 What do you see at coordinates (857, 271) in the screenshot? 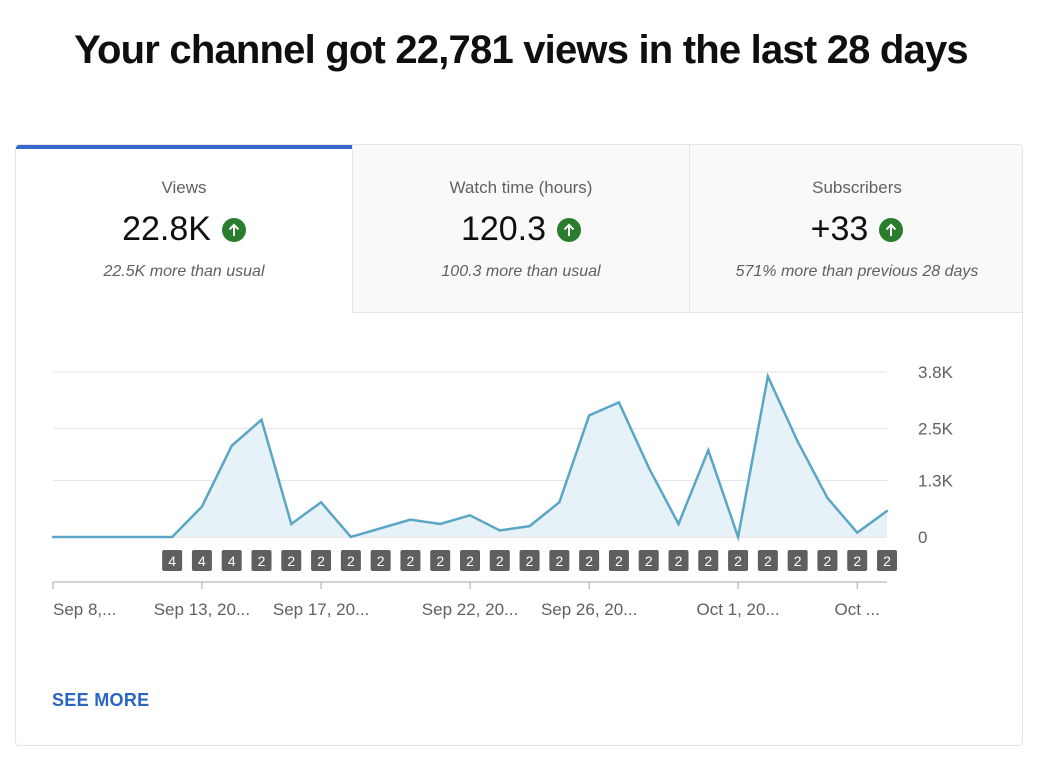
I see `tab-comparison: 571% more than previous 28 days` at bounding box center [857, 271].